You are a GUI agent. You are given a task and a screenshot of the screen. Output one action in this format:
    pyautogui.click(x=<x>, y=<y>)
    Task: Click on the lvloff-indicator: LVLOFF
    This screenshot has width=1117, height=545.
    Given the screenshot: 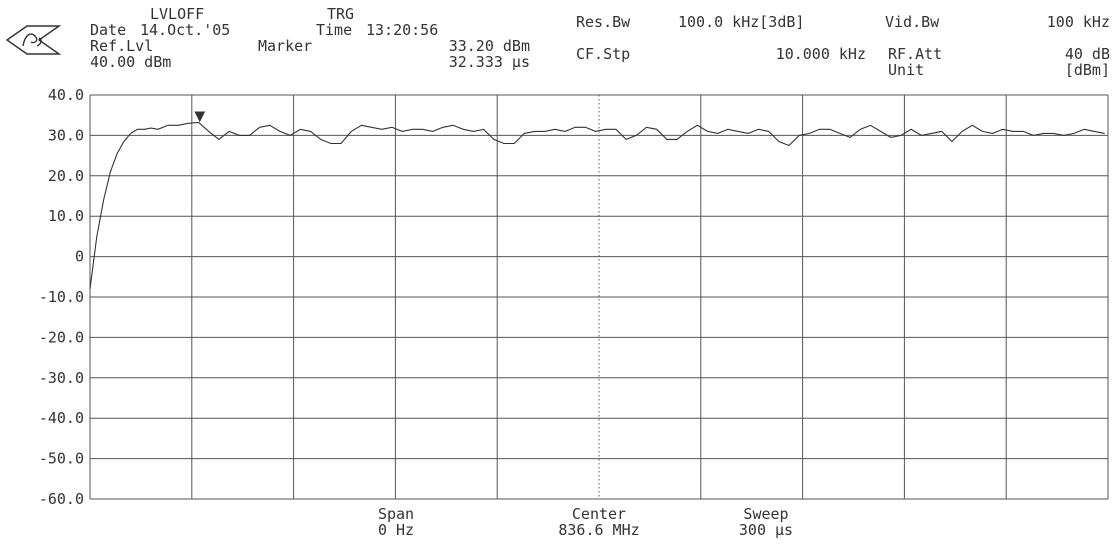 What is the action you would take?
    pyautogui.click(x=177, y=14)
    